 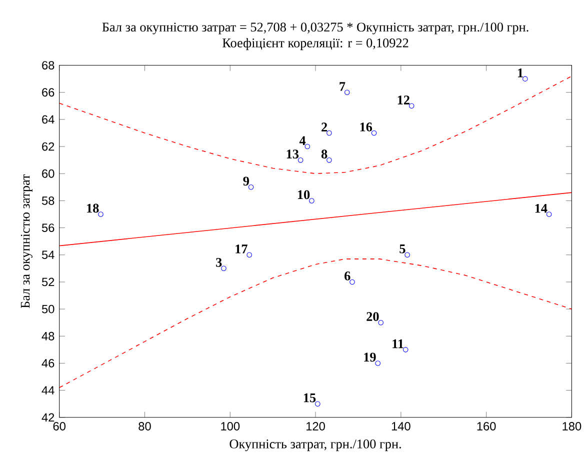 What do you see at coordinates (59, 426) in the screenshot?
I see `x-tick-label: 60` at bounding box center [59, 426].